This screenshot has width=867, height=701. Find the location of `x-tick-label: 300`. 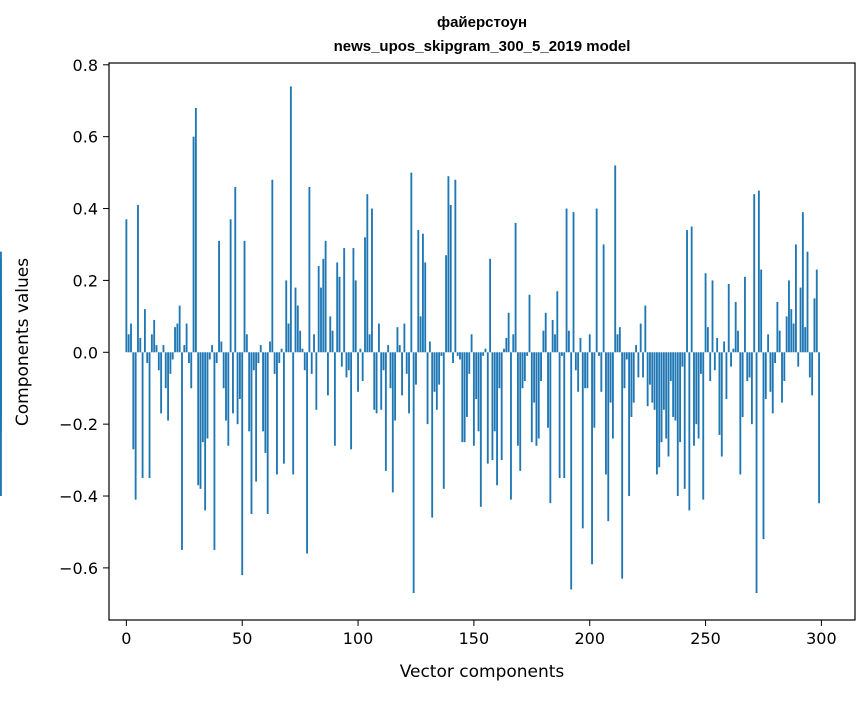

x-tick-label: 300 is located at coordinates (821, 638).